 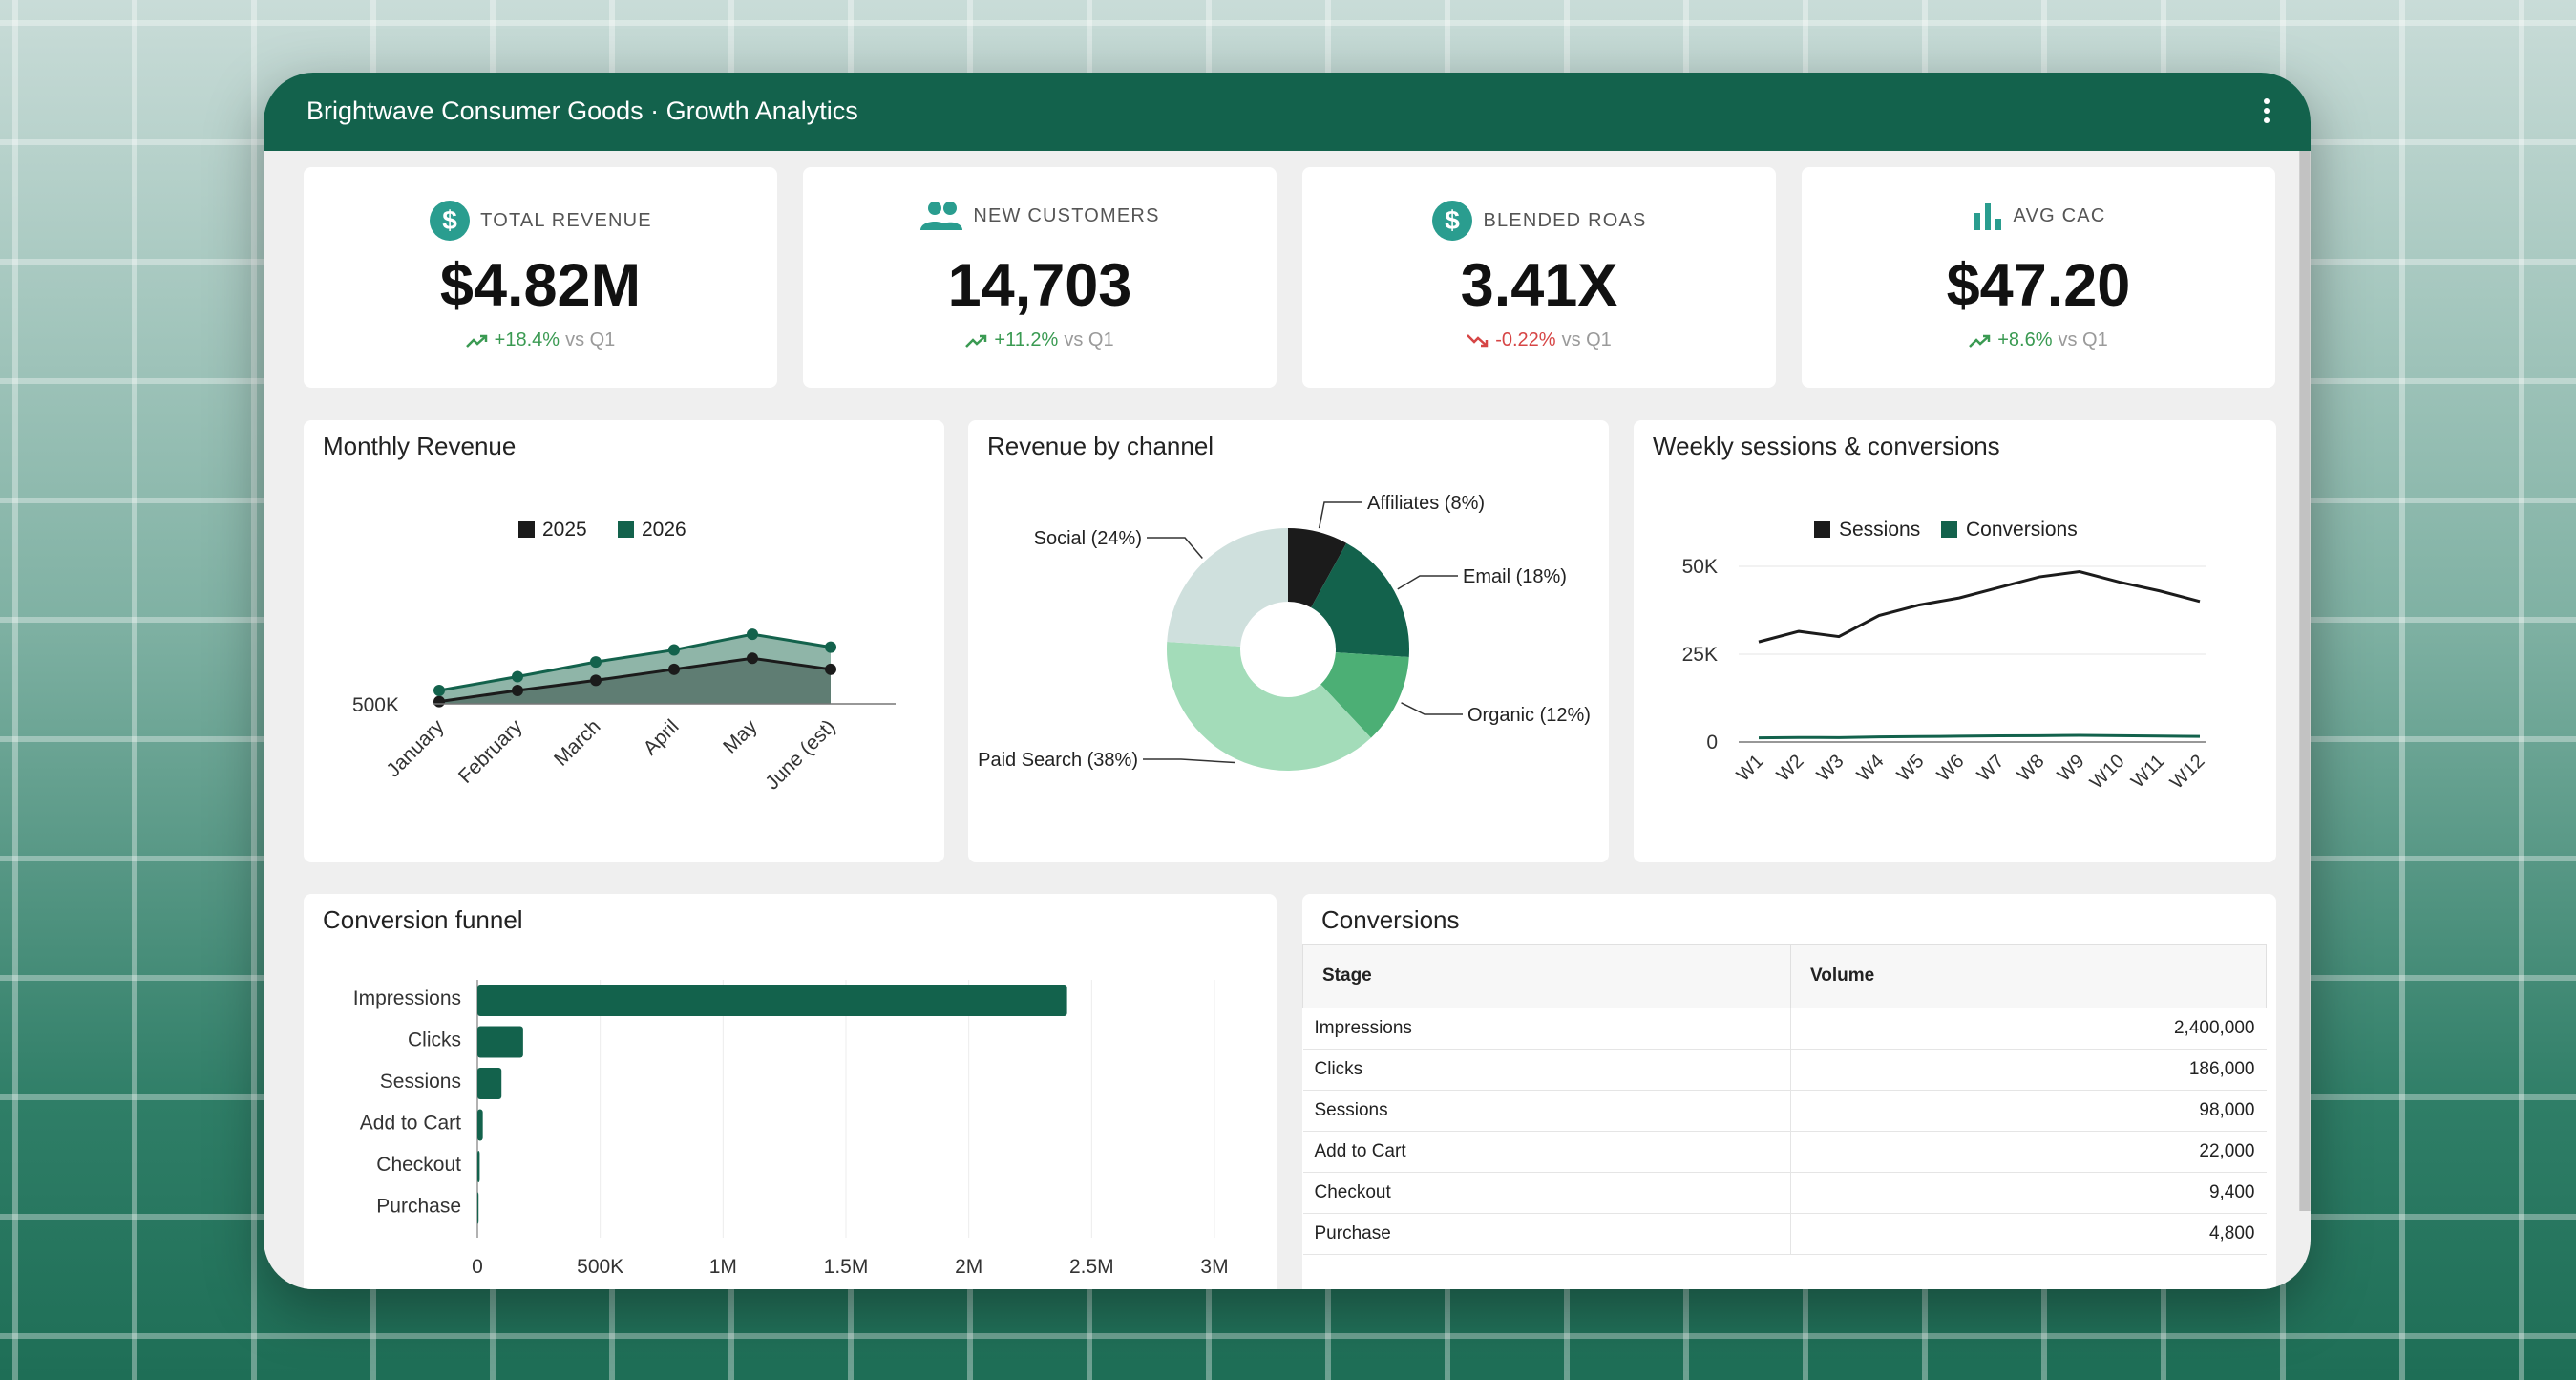 What do you see at coordinates (2059, 215) in the screenshot?
I see `kpi-label: AVG CAC` at bounding box center [2059, 215].